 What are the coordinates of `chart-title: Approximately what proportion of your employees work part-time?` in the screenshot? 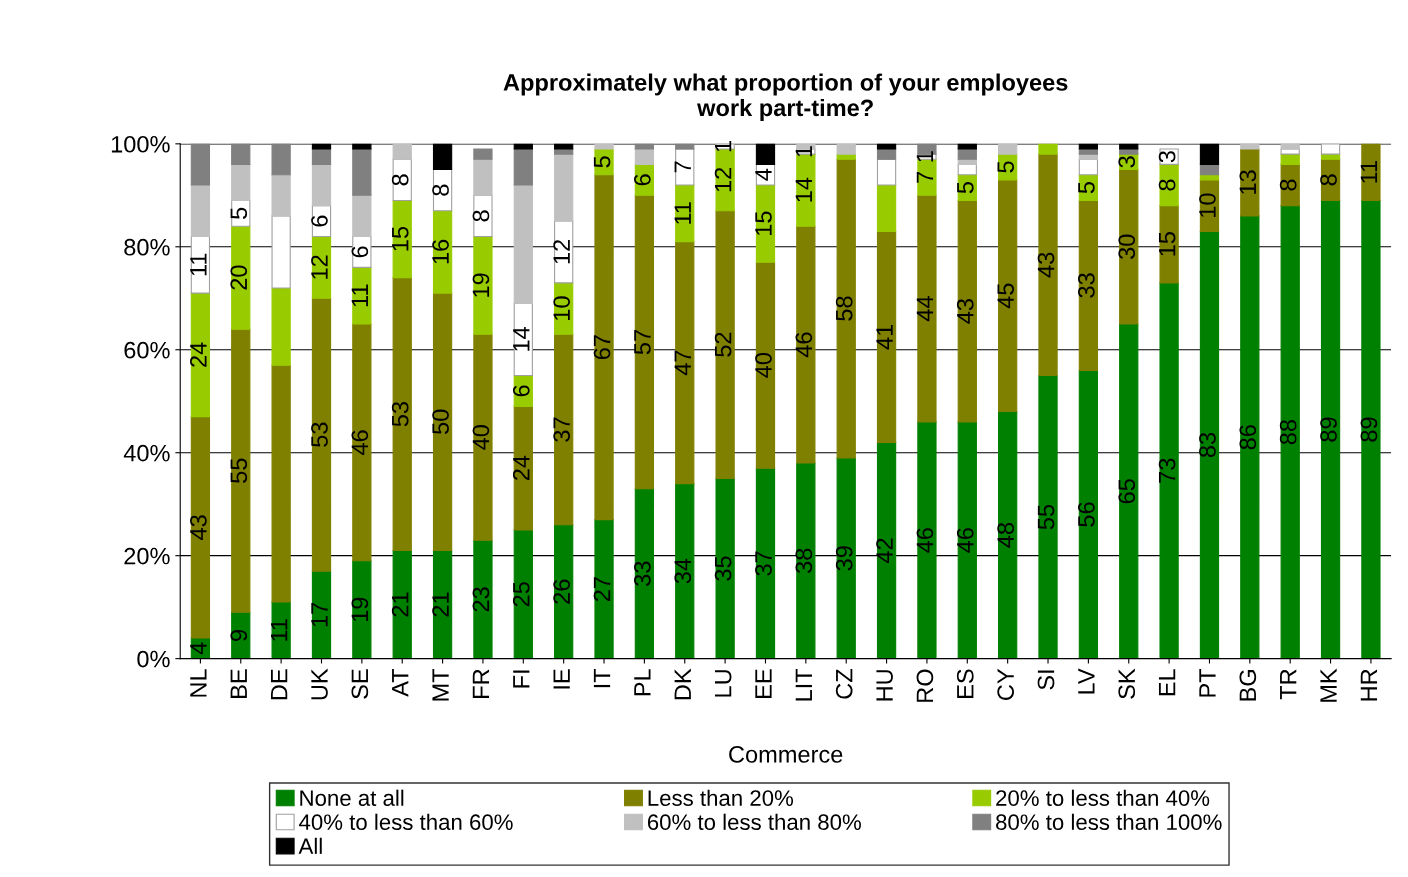 It's located at (785, 97).